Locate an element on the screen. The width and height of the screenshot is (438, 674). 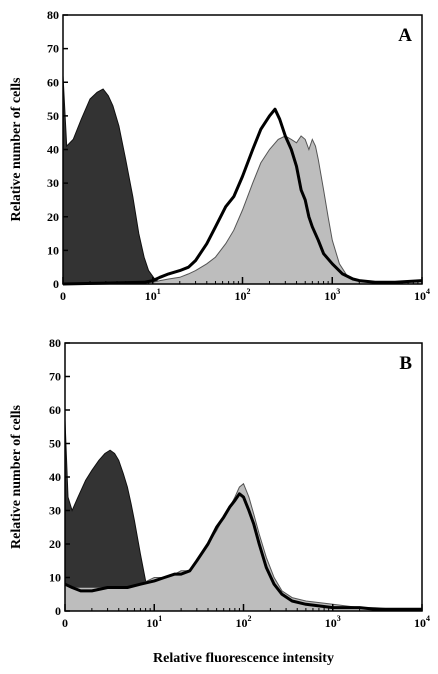
x-axis-title: Relative fluorescence intensity is located at coordinates (243, 658).